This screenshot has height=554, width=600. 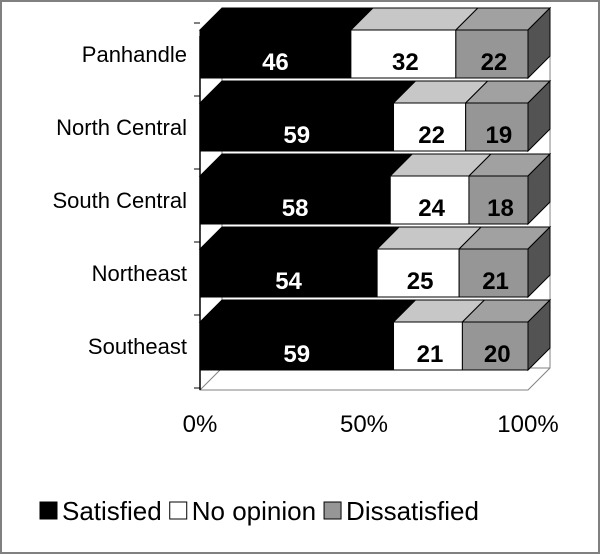 What do you see at coordinates (431, 208) in the screenshot?
I see `data-label-no-opinion: 24` at bounding box center [431, 208].